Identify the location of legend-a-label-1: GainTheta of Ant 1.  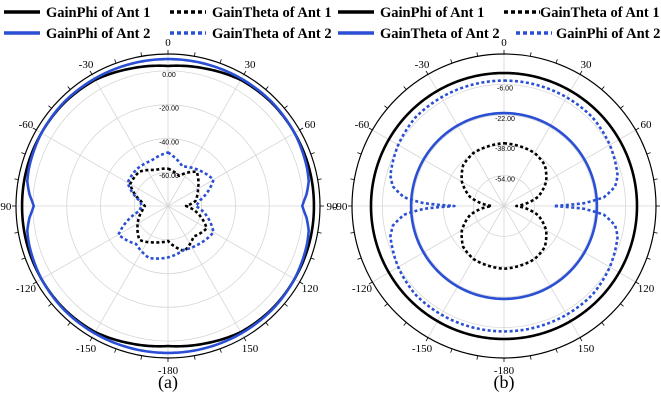
(272, 13).